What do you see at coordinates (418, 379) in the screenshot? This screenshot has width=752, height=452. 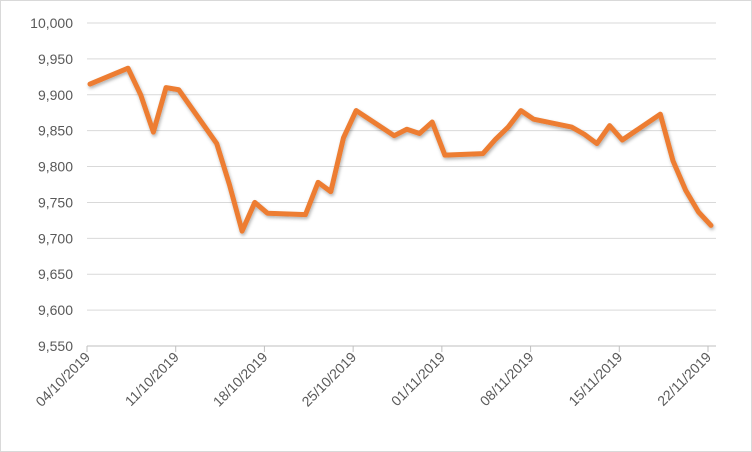 I see `x-tick-label: 01/11/2019` at bounding box center [418, 379].